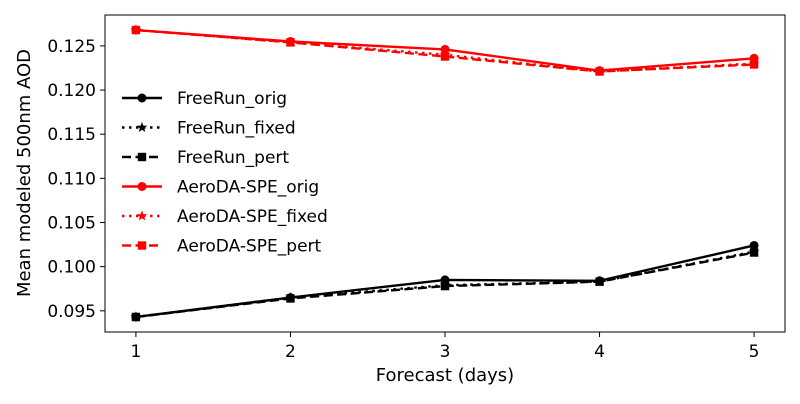 The width and height of the screenshot is (800, 404). I want to click on y-tick-label: 0.095, so click(71, 312).